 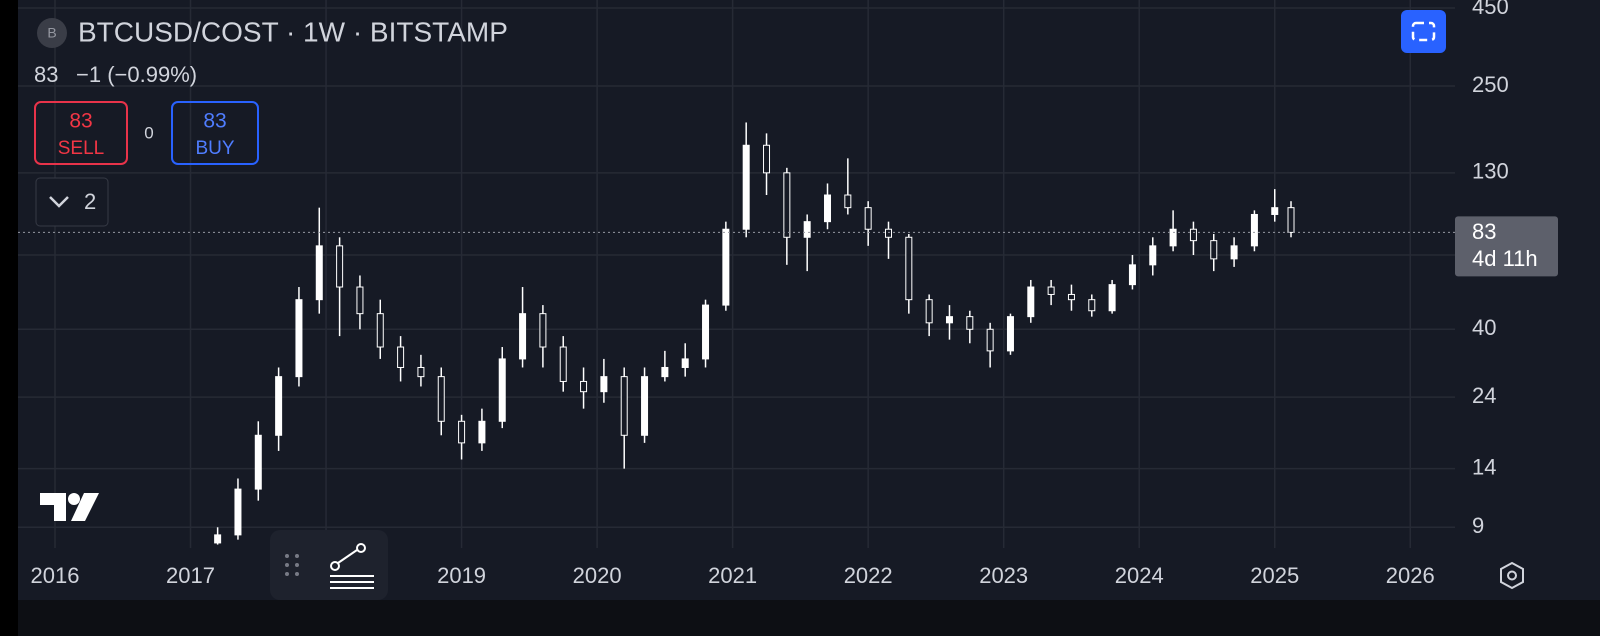 I want to click on fullscreen-button, so click(x=1423, y=31).